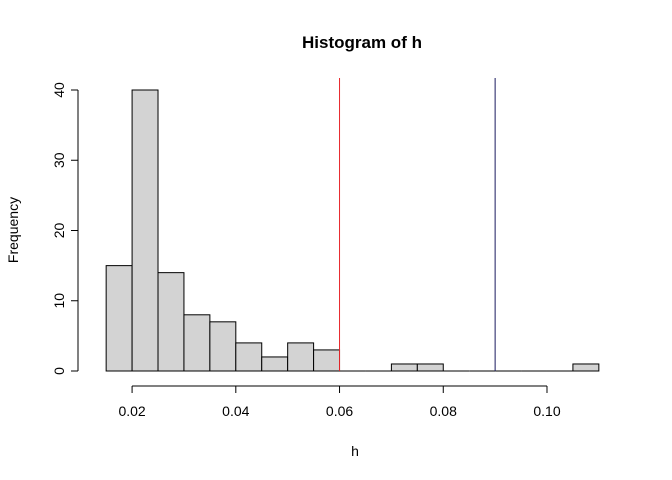 This screenshot has width=672, height=480. I want to click on y-axis: 0 10 20 30 40, so click(65, 228).